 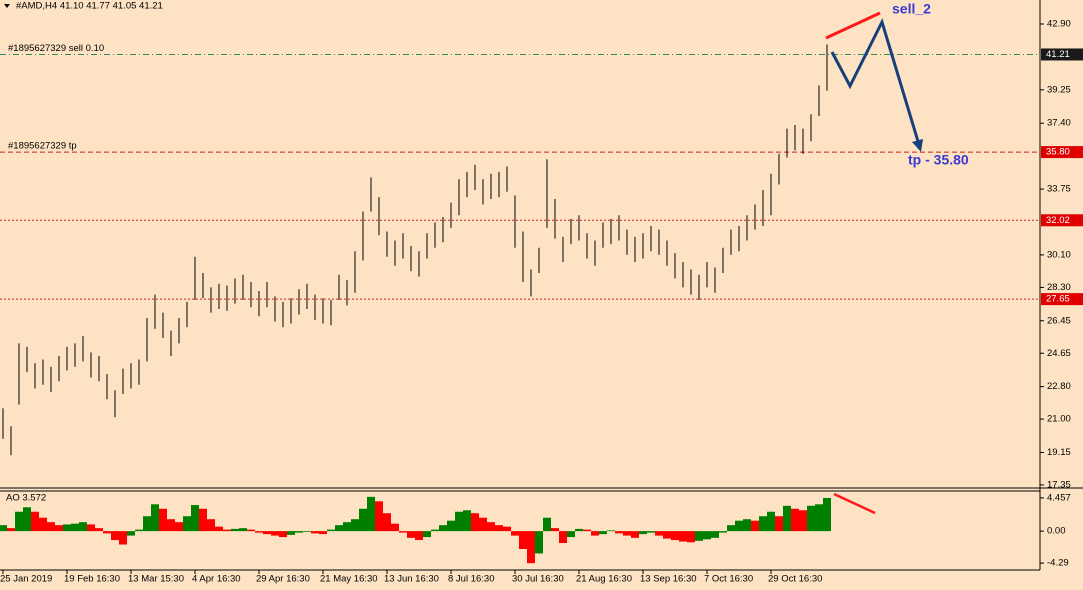 What do you see at coordinates (7, 6) in the screenshot?
I see `menu-icon` at bounding box center [7, 6].